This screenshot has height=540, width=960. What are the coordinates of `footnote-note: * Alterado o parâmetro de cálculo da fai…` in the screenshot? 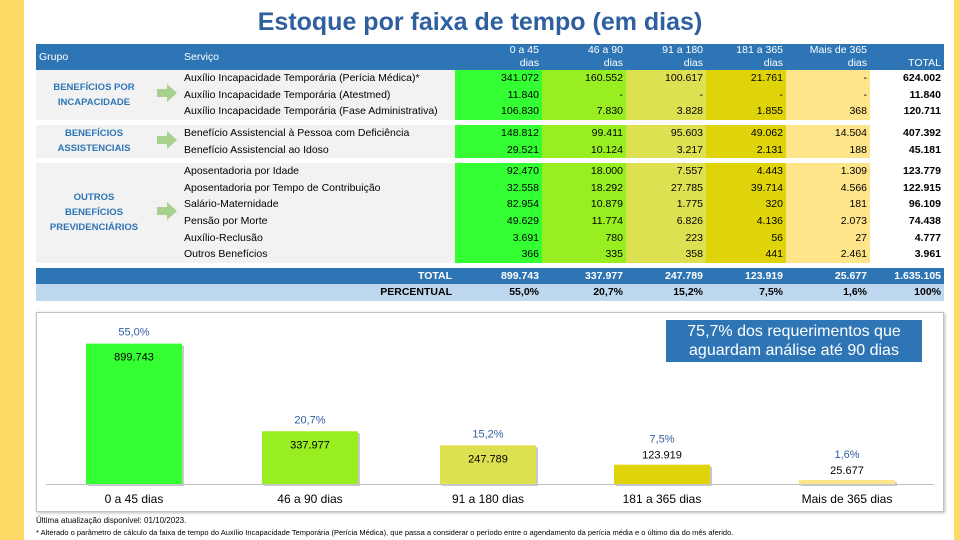 It's located at (385, 532).